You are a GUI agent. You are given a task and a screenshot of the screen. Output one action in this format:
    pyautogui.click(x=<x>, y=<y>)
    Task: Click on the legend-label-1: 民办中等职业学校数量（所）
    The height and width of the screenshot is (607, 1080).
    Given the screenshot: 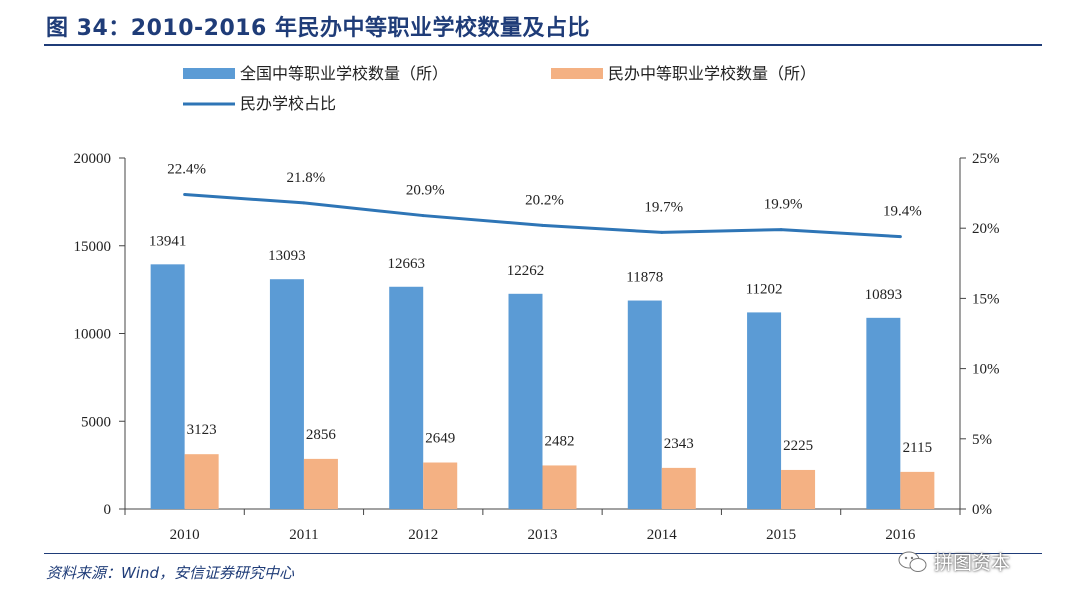 What is the action you would take?
    pyautogui.click(x=712, y=73)
    